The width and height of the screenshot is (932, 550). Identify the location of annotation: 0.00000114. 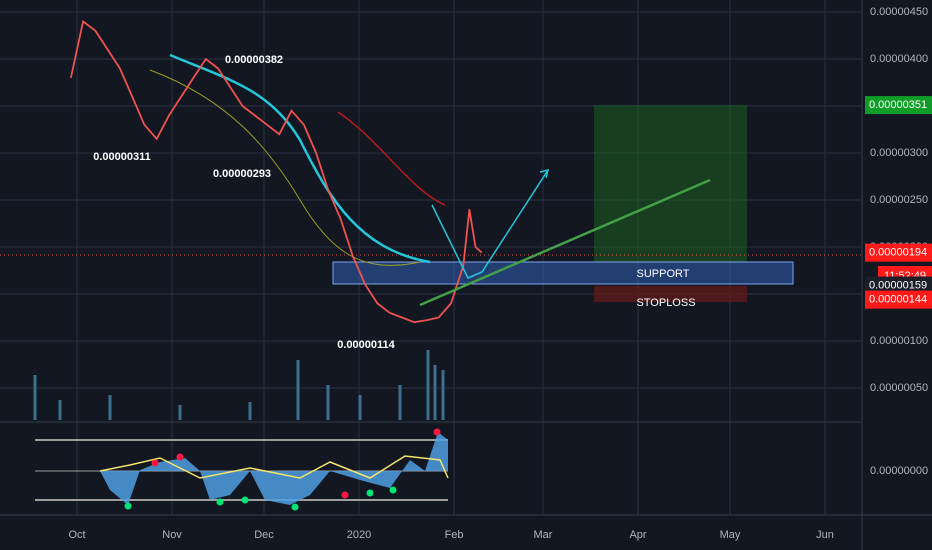
(366, 345).